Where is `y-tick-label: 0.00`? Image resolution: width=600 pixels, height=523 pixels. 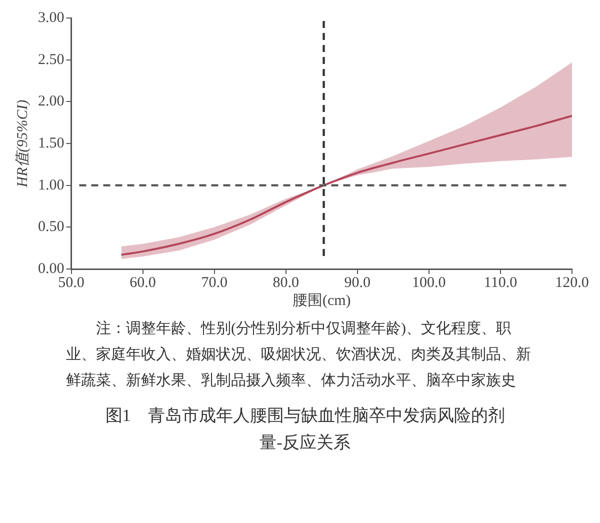
y-tick-label: 0.00 is located at coordinates (51, 268).